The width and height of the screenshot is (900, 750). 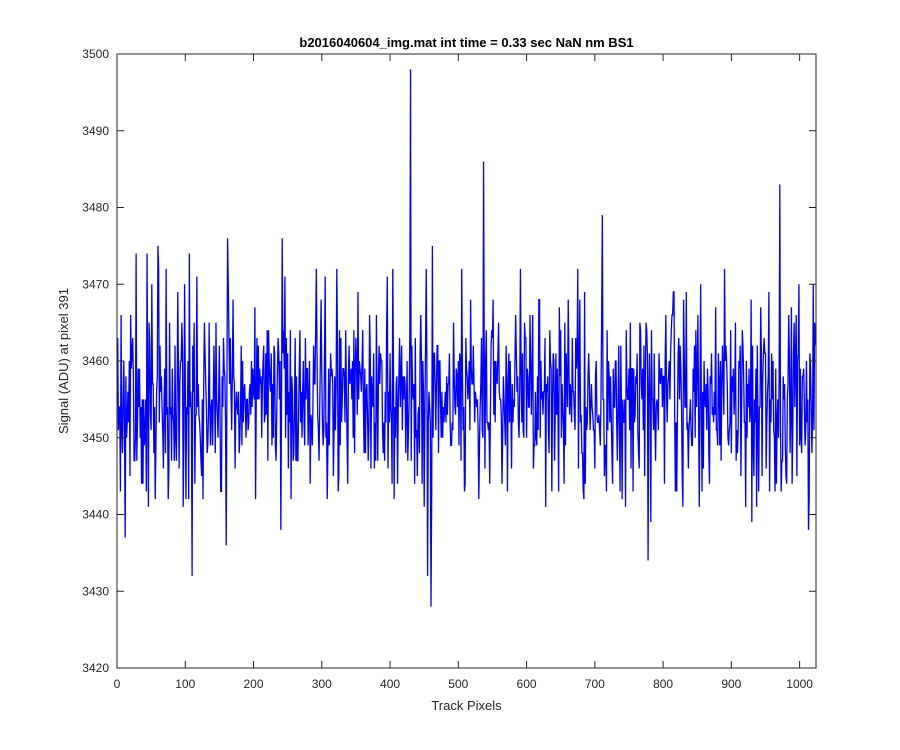 What do you see at coordinates (254, 684) in the screenshot?
I see `x-tick-label: 200` at bounding box center [254, 684].